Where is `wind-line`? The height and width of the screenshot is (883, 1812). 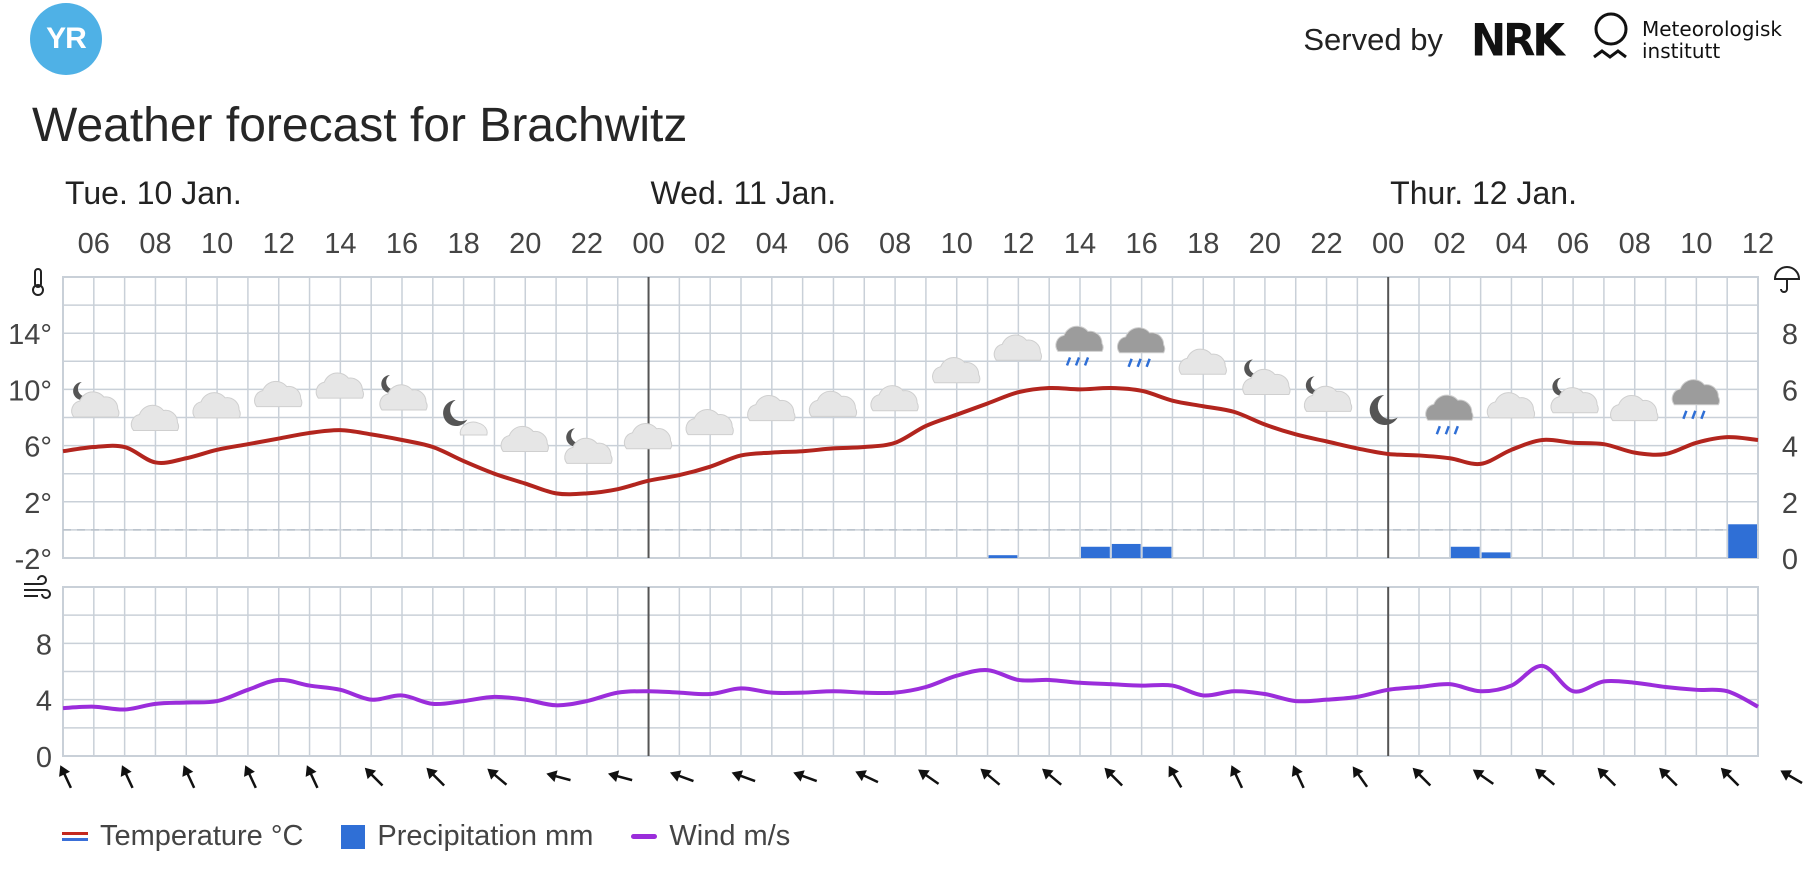 wind-line is located at coordinates (910, 687).